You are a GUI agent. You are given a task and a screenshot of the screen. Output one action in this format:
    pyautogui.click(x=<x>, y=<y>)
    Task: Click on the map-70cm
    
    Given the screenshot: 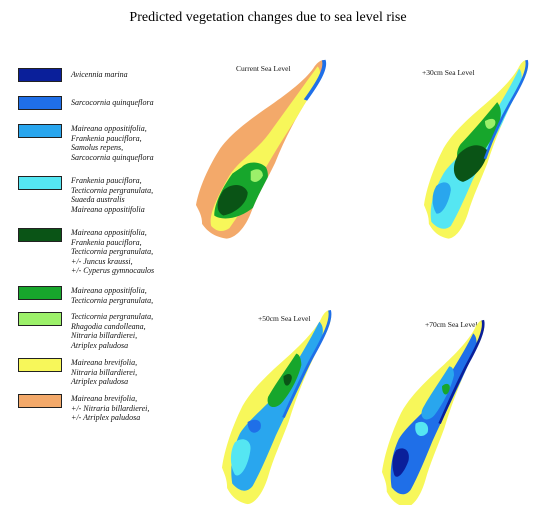 What is the action you would take?
    pyautogui.click(x=433, y=412)
    